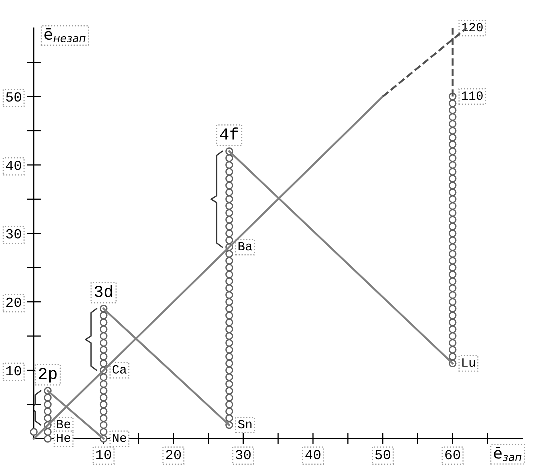  Describe the element at coordinates (14, 303) in the screenshot. I see `y-tick-label: 20` at that location.